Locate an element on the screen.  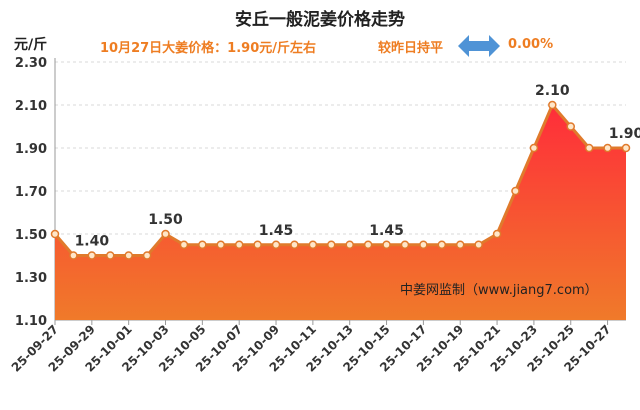
y-tick-label: 1.10 is located at coordinates (31, 321).